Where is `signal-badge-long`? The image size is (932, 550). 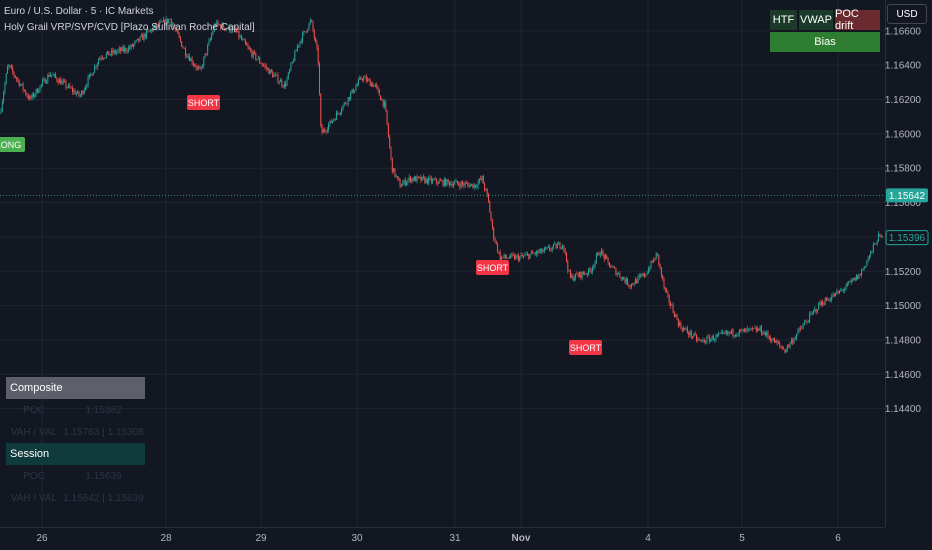
signal-badge-long is located at coordinates (12, 144).